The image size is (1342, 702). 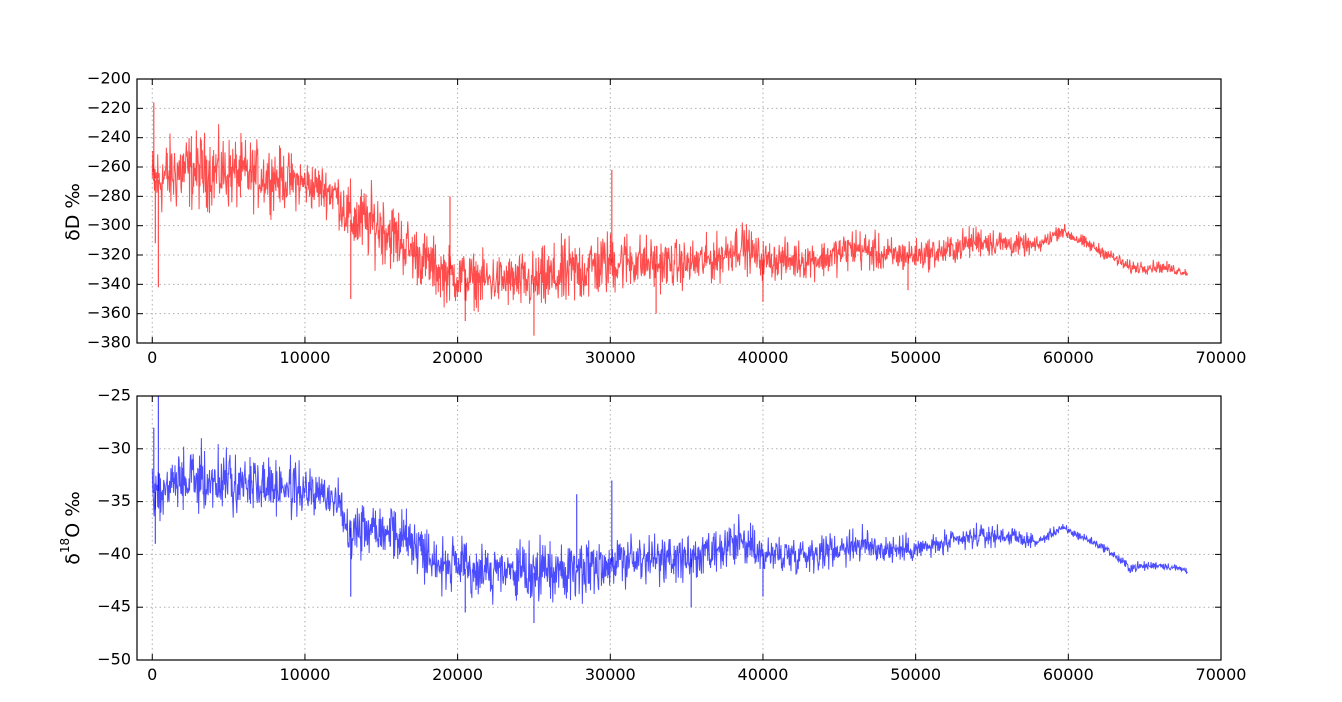 What do you see at coordinates (114, 527) in the screenshot?
I see `y-tick-labels: −50 −45 −40 −35 −30 −25` at bounding box center [114, 527].